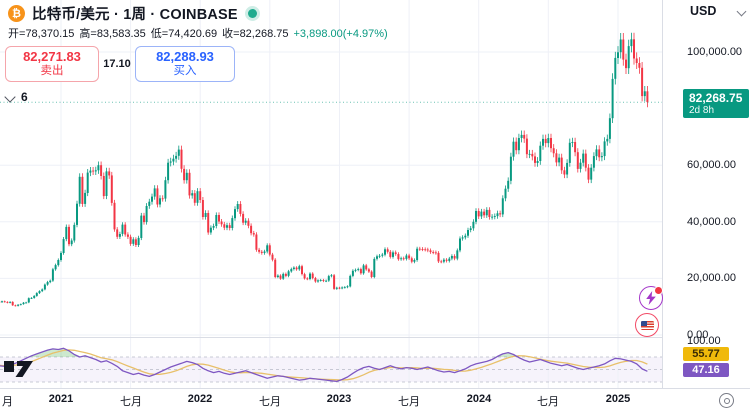 This screenshot has height=410, width=750. What do you see at coordinates (711, 222) in the screenshot?
I see `price-axis-label: 40,000.00` at bounding box center [711, 222].